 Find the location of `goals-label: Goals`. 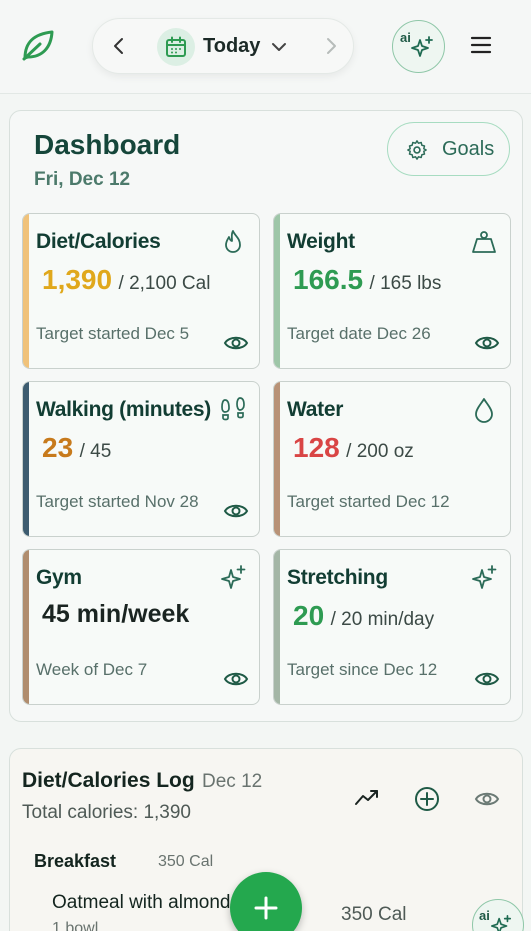

goals-label: Goals is located at coordinates (468, 149).